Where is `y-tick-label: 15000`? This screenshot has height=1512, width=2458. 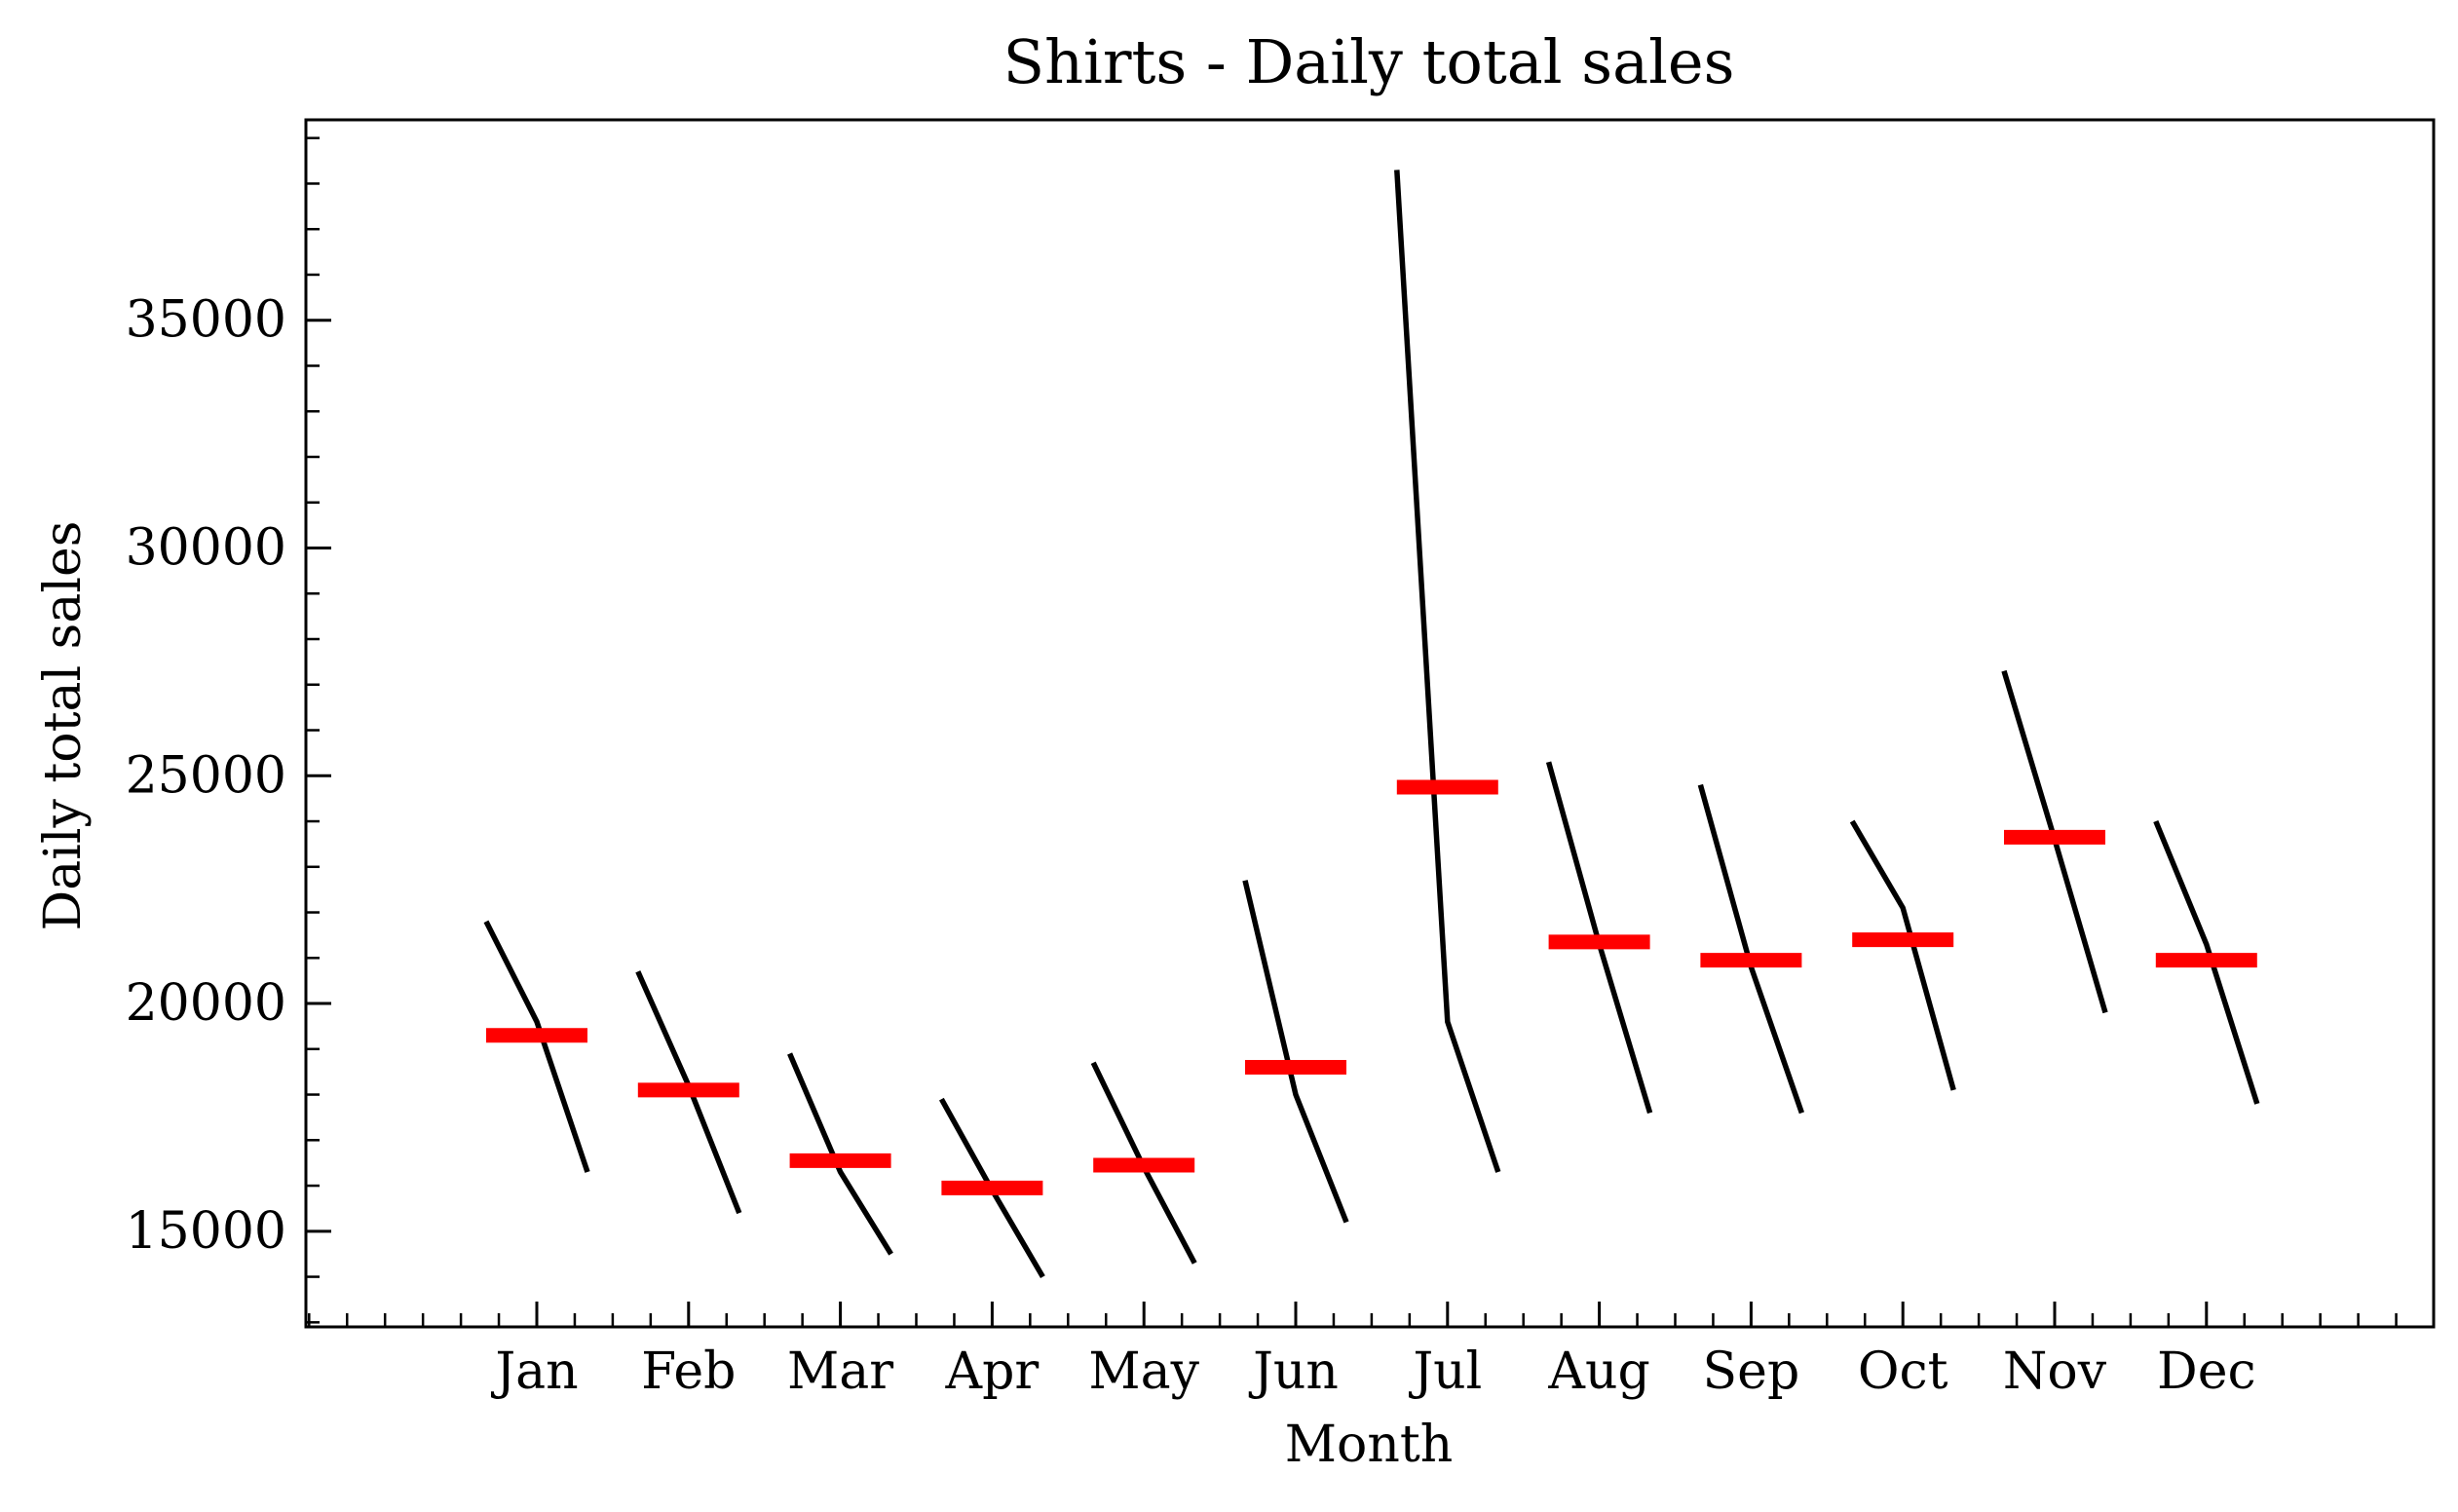
y-tick-label: 15000 is located at coordinates (206, 1231).